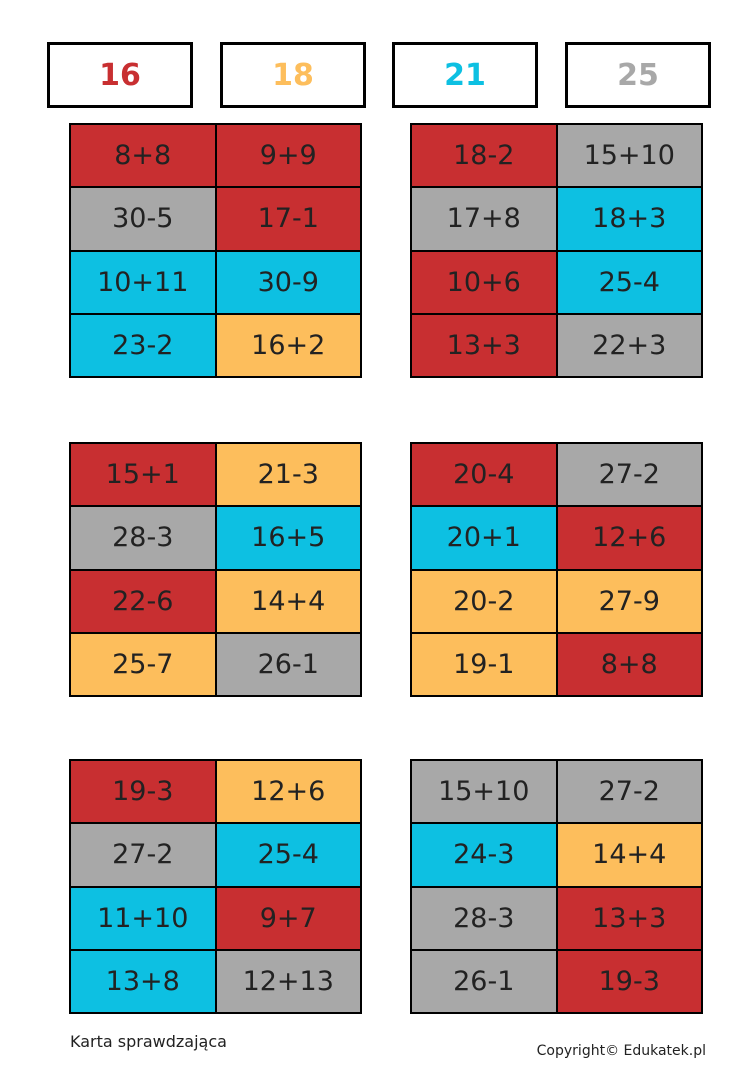 This screenshot has width=753, height=1076. Describe the element at coordinates (143, 345) in the screenshot. I see `grid-cell: 23-2` at that location.